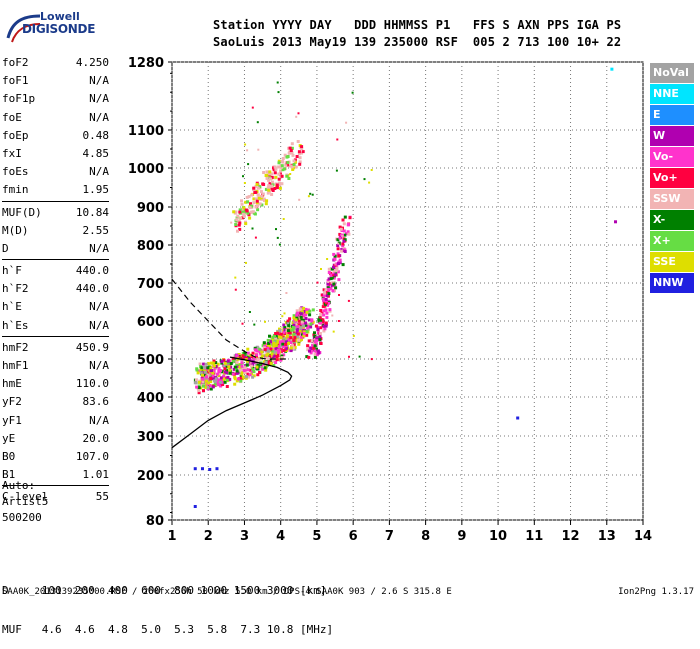 This screenshot has width=700, height=649. What do you see at coordinates (55, 154) in the screenshot?
I see `param-row: fxI 4.85` at bounding box center [55, 154].